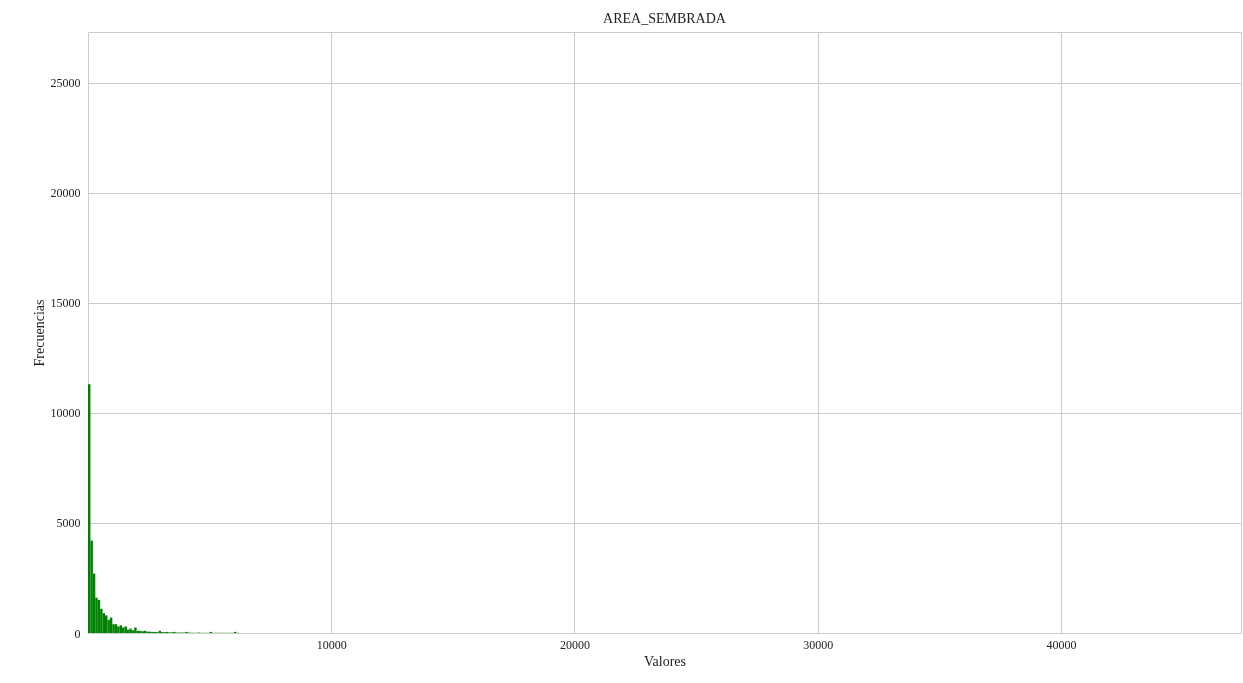  What do you see at coordinates (68, 523) in the screenshot?
I see `y-tick-label: 5000` at bounding box center [68, 523].